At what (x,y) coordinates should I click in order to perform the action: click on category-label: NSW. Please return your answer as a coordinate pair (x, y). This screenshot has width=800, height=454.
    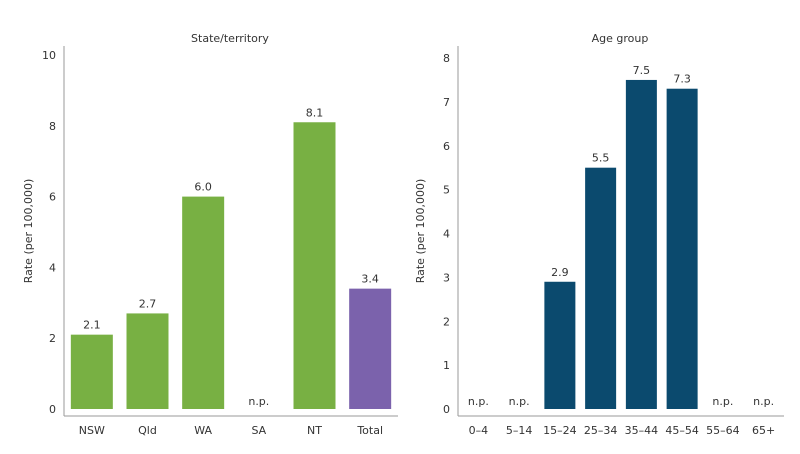
    Looking at the image, I should click on (92, 430).